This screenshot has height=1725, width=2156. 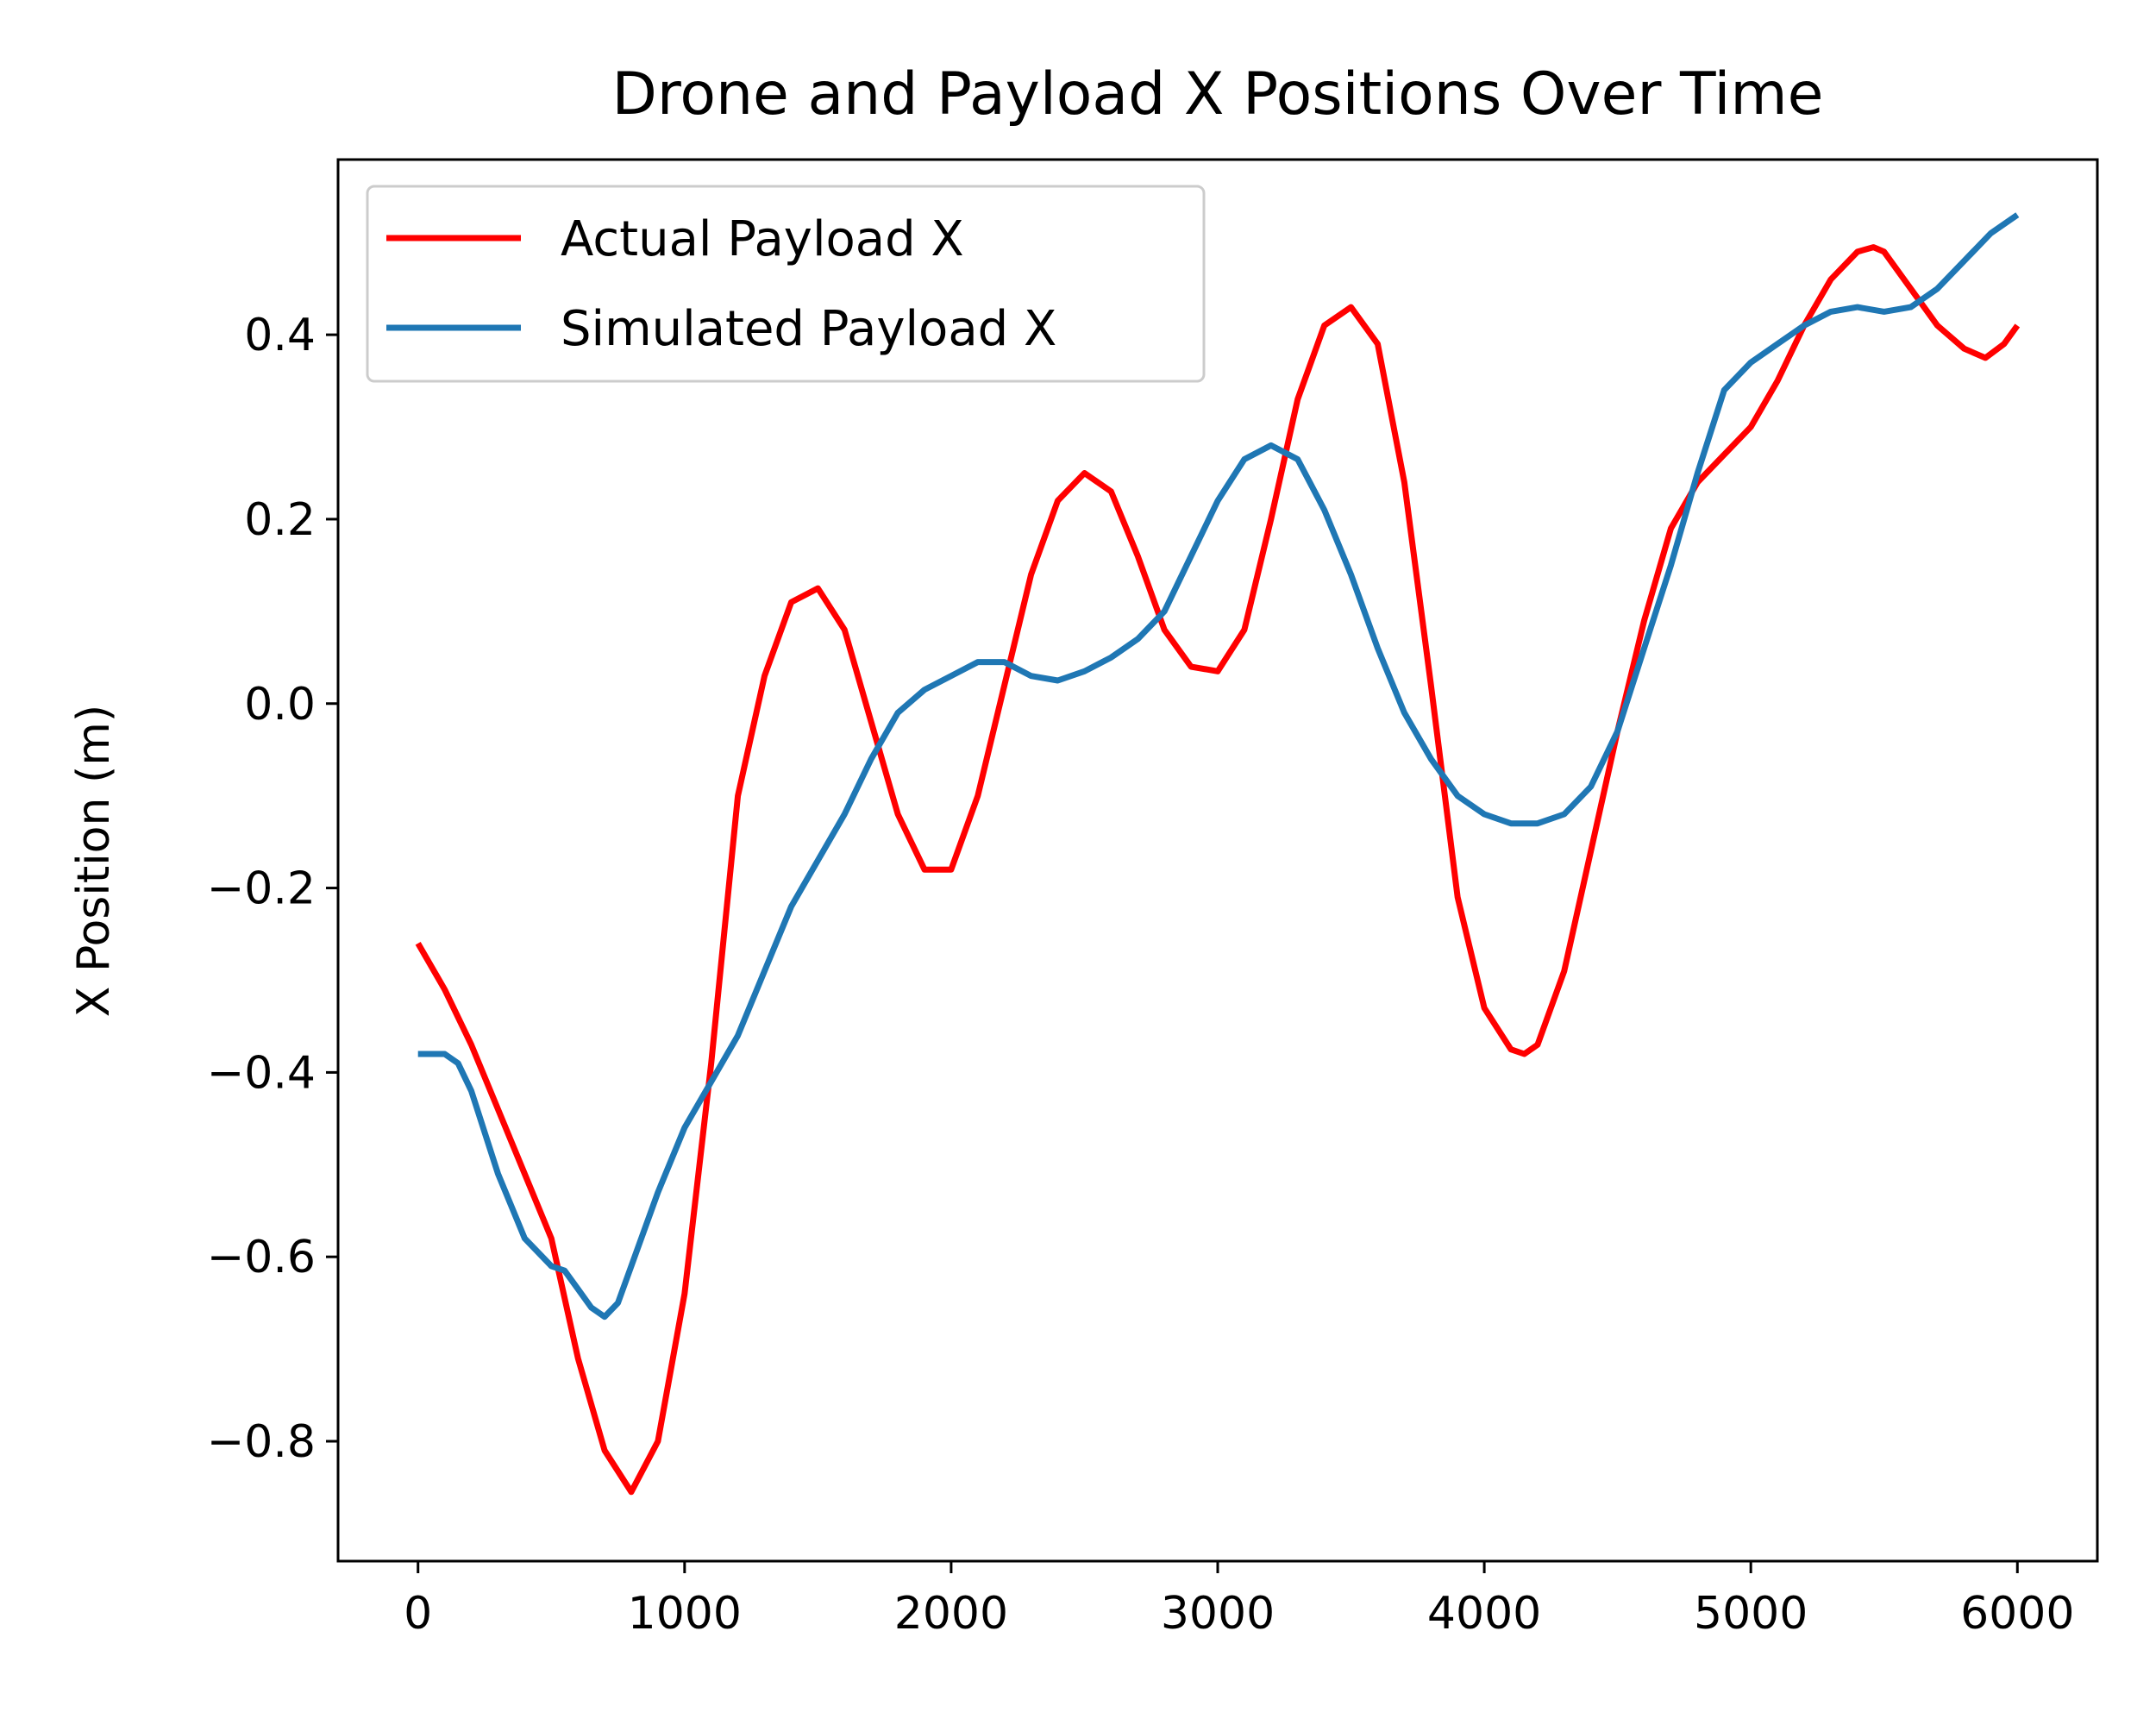 What do you see at coordinates (280, 520) in the screenshot?
I see `y-tick-label: 0.2` at bounding box center [280, 520].